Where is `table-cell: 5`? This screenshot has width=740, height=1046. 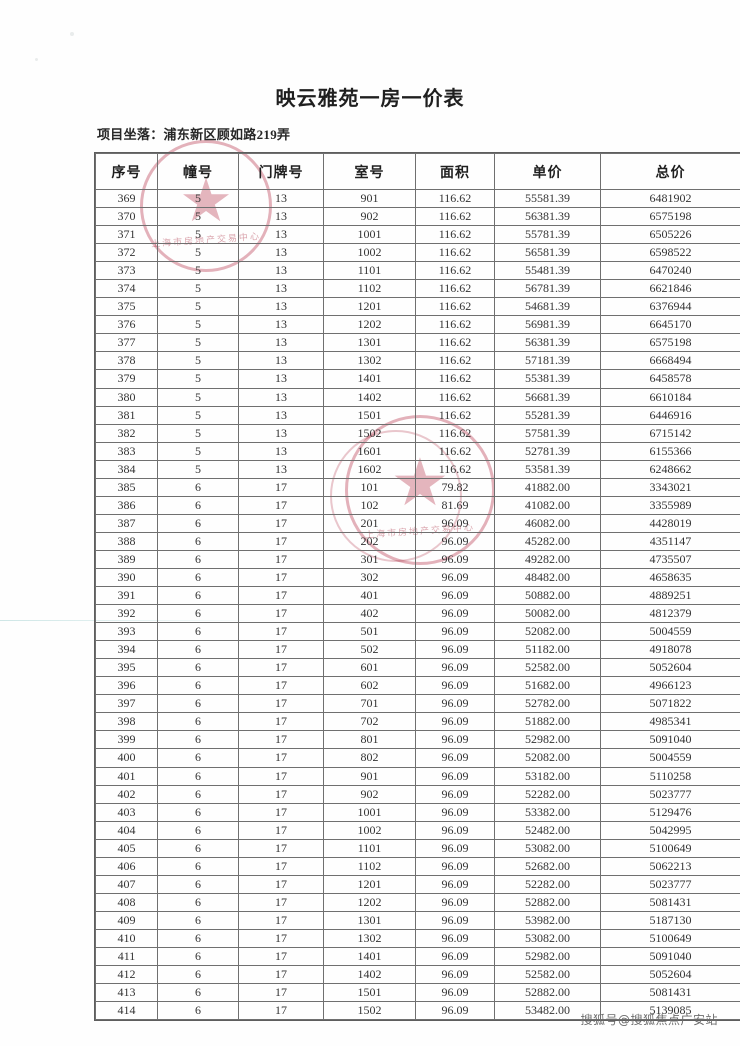
table-cell: 5 is located at coordinates (198, 271).